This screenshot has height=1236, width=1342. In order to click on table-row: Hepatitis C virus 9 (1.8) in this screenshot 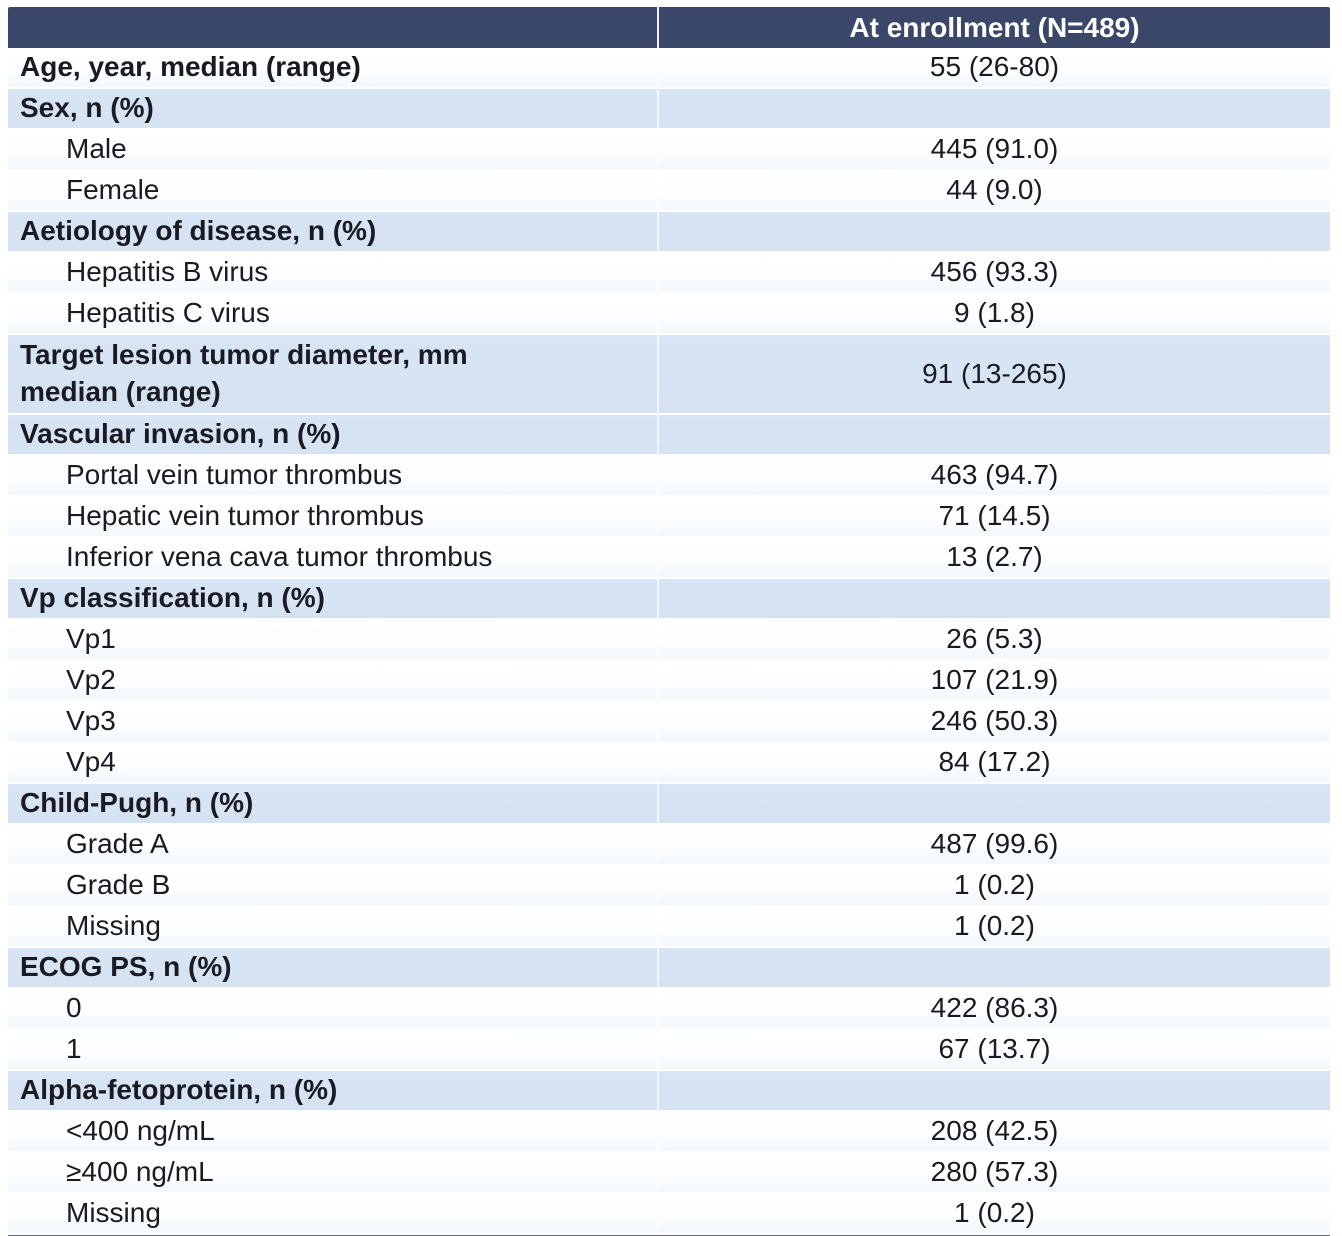, I will do `click(669, 314)`.